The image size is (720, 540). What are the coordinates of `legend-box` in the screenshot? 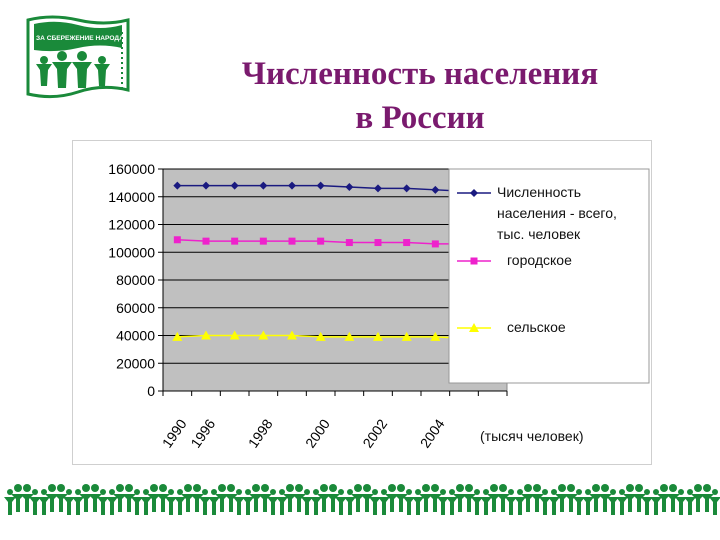 It's located at (549, 276).